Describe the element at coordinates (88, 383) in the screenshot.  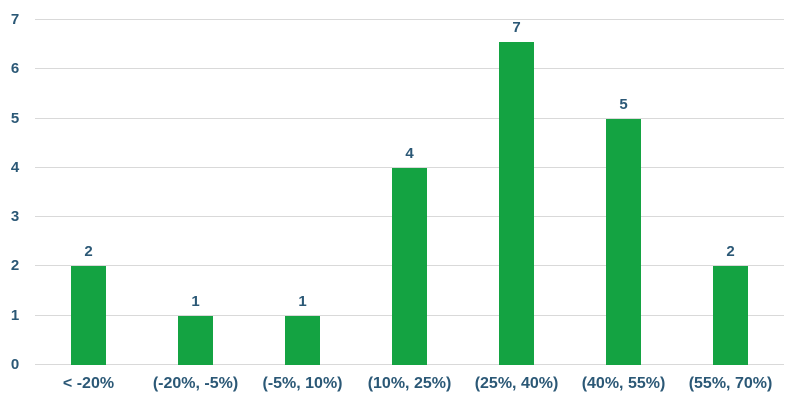
I see `x-tick-label: < -20%` at that location.